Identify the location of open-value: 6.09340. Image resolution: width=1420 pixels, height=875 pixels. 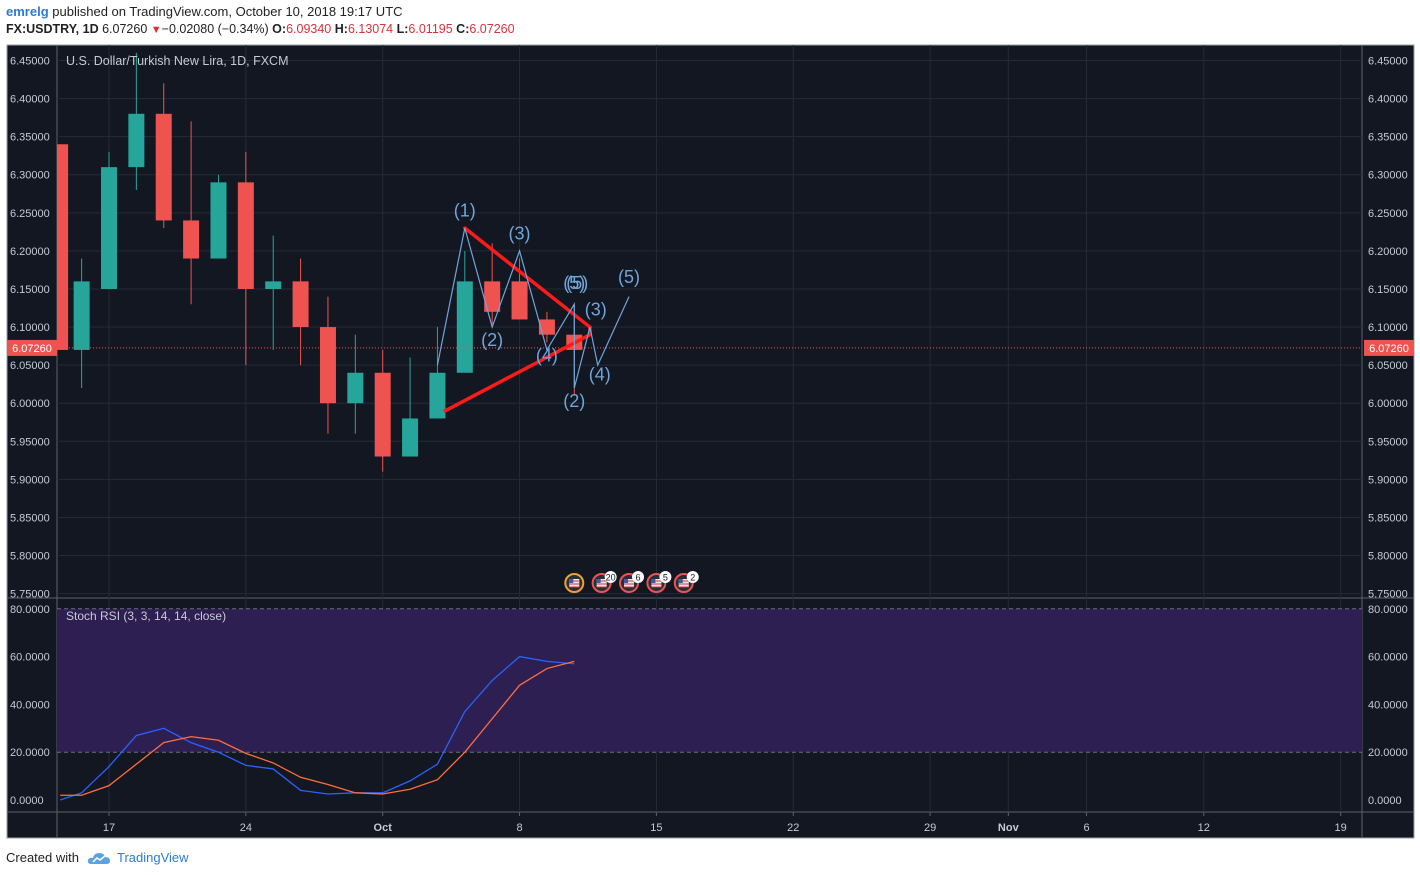
(309, 29).